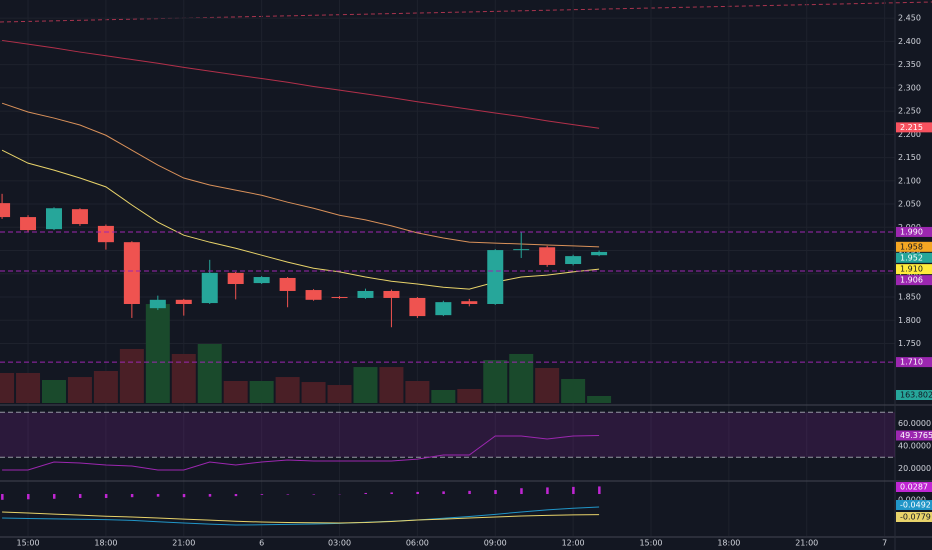 Image resolution: width=932 pixels, height=550 pixels. What do you see at coordinates (909, 204) in the screenshot?
I see `y-tick-label: 2.050` at bounding box center [909, 204].